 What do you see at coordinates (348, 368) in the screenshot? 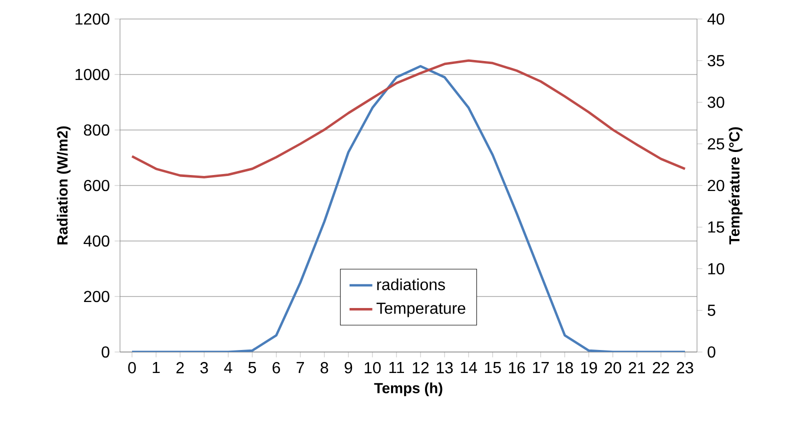
I see `x-tick-label: 9` at bounding box center [348, 368].